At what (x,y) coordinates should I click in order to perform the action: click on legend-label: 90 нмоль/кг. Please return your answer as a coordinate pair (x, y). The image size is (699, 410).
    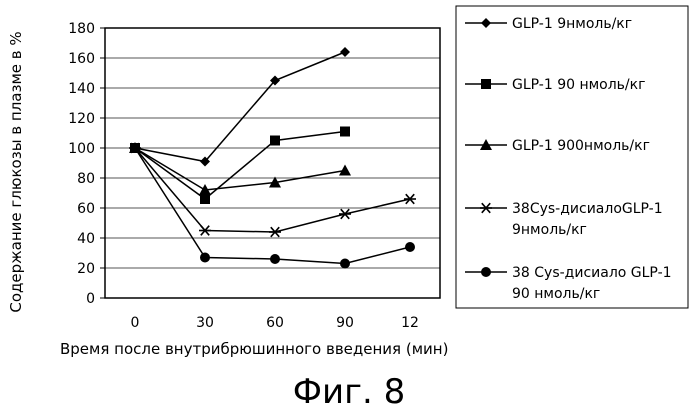
    Looking at the image, I should click on (556, 294).